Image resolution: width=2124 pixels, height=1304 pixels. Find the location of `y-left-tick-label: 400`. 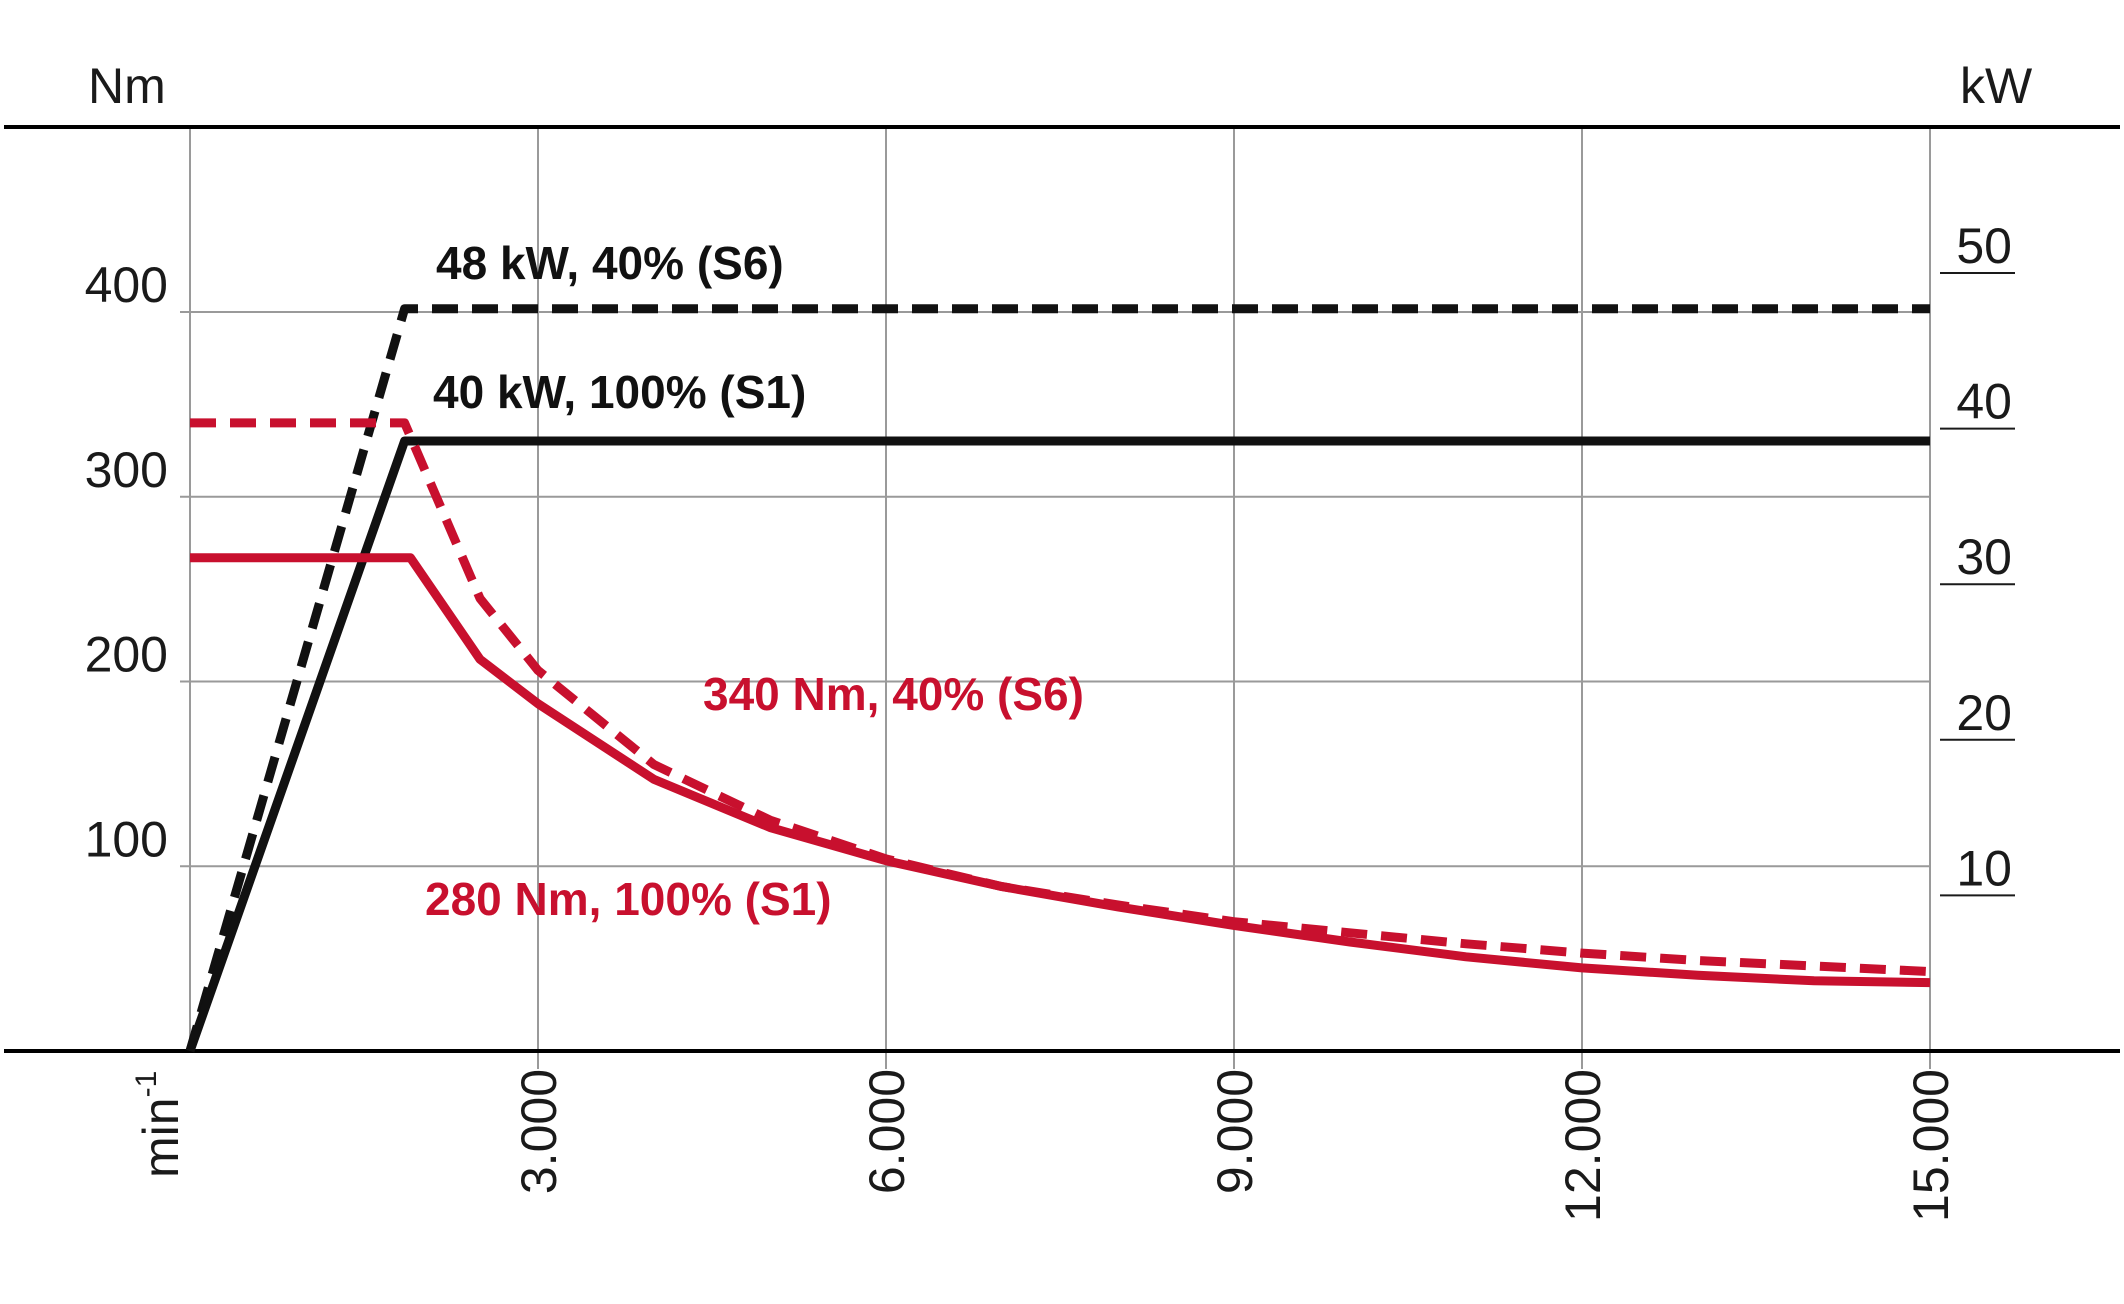

y-left-tick-label: 400 is located at coordinates (126, 285).